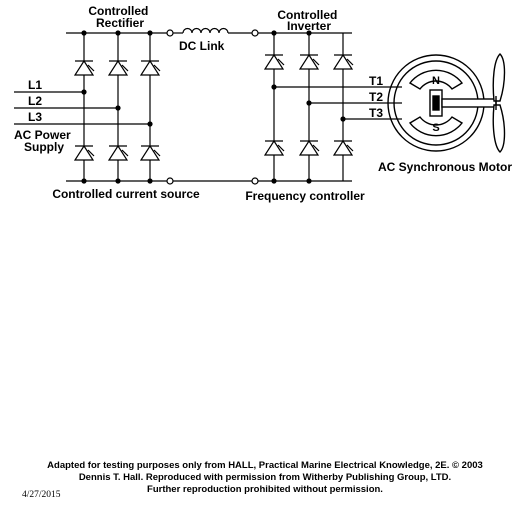 Image resolution: width=520 pixels, height=513 pixels. Describe the element at coordinates (202, 46) in the screenshot. I see `label-dc-link: DC Link` at that location.